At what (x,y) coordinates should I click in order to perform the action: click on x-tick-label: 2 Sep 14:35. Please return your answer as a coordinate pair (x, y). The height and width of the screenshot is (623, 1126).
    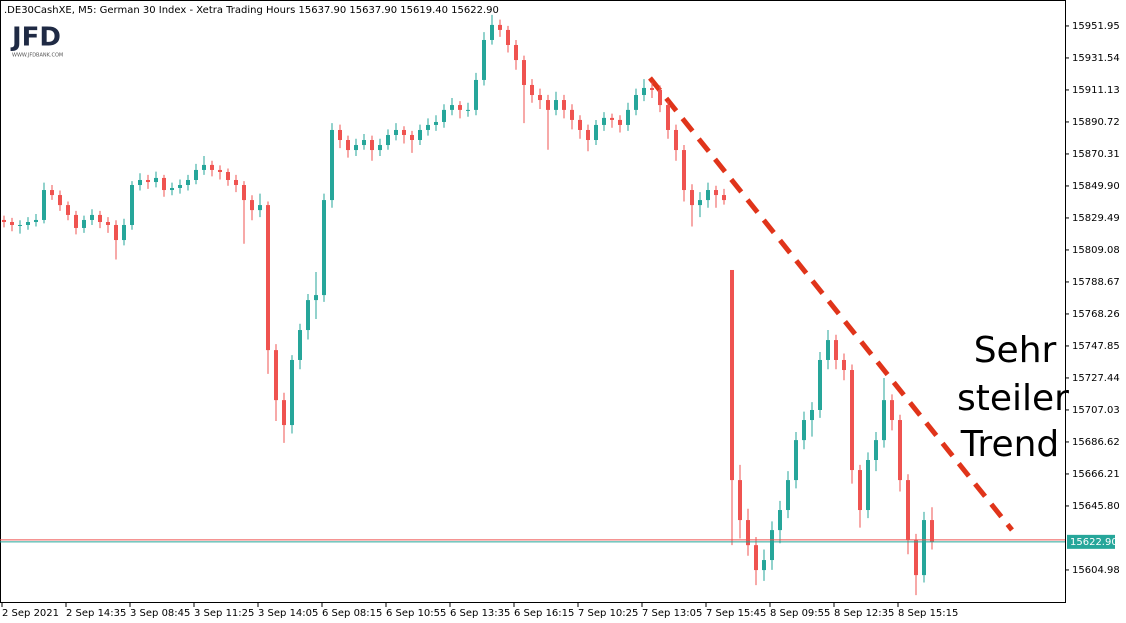
    Looking at the image, I should click on (96, 613).